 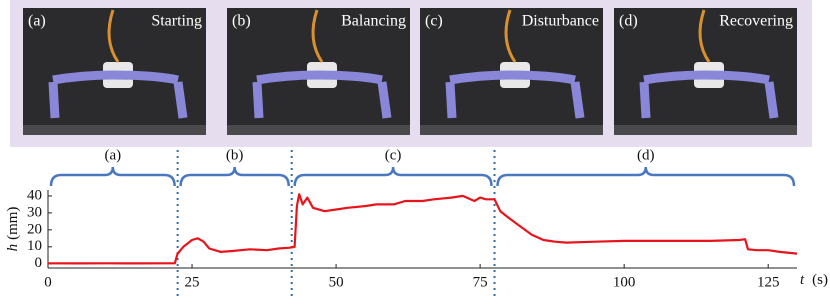 I want to click on panel-label: (b), so click(x=241, y=21).